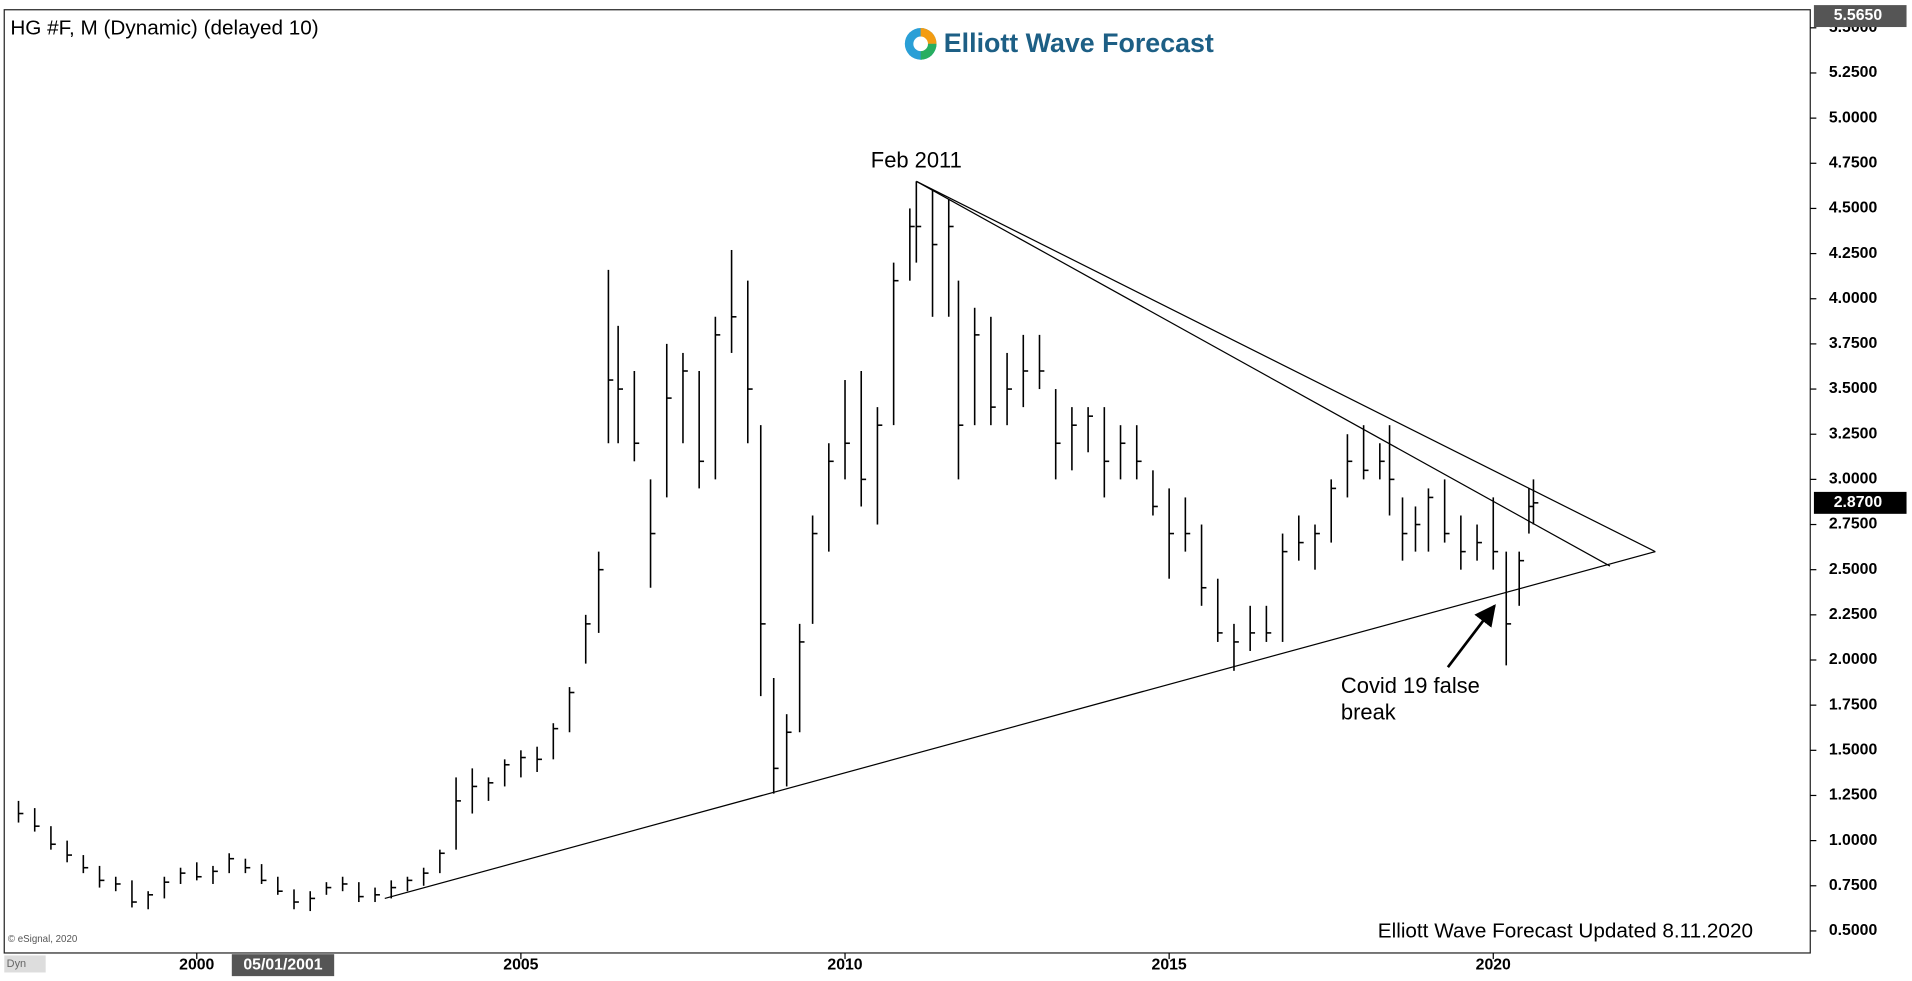 The image size is (1912, 981). What do you see at coordinates (520, 964) in the screenshot?
I see `x-tick-label: 2005` at bounding box center [520, 964].